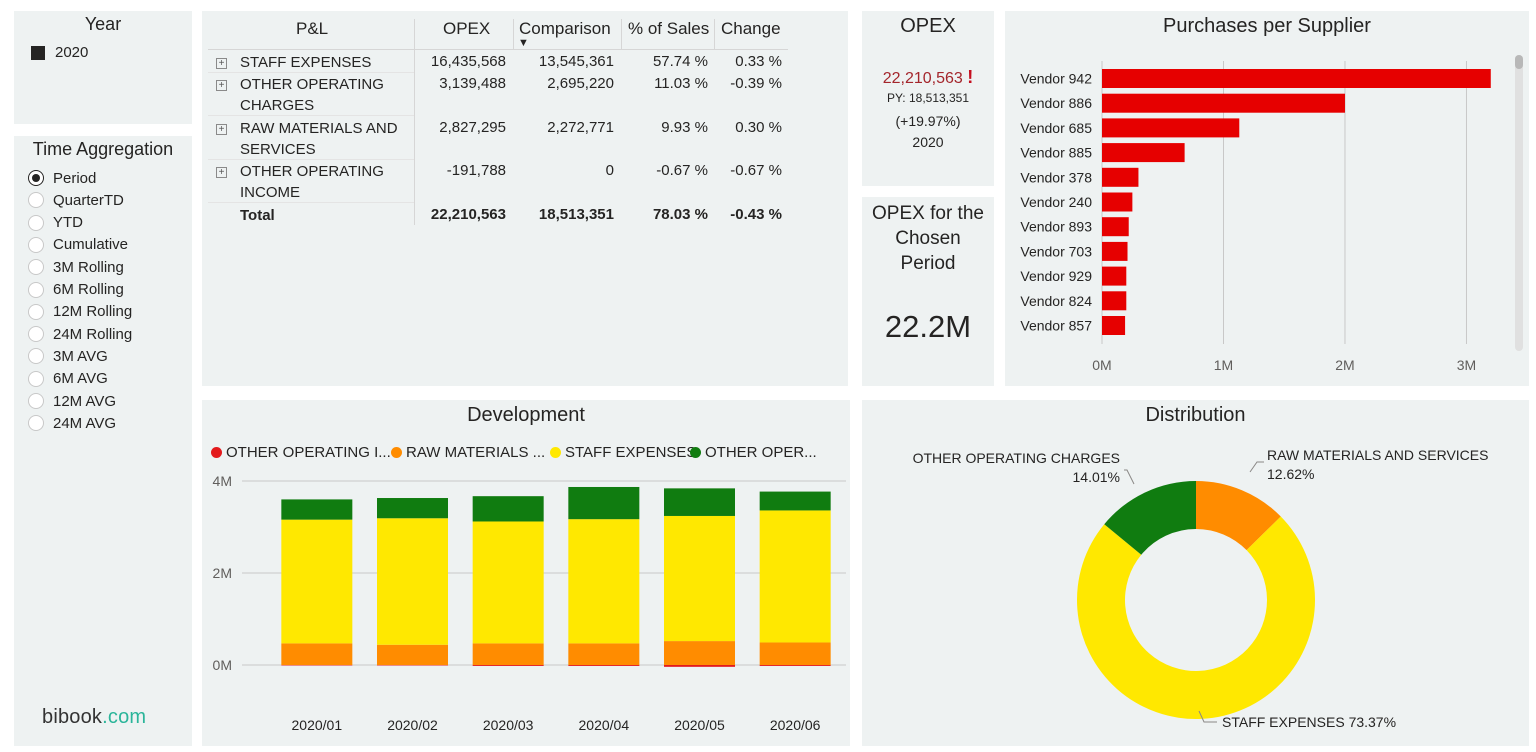 This screenshot has width=1536, height=752. What do you see at coordinates (623, 452) in the screenshot?
I see `legend-item: STAFF EXPENSES` at bounding box center [623, 452].